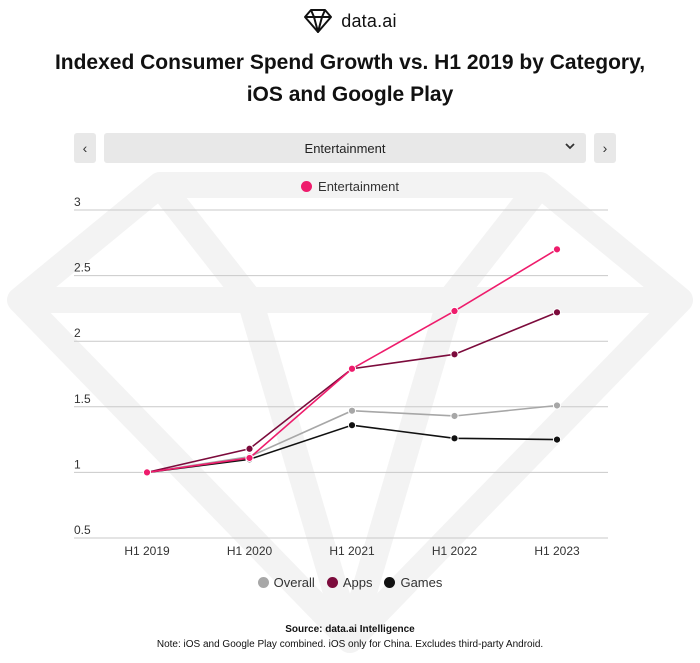 Image resolution: width=700 pixels, height=663 pixels. Describe the element at coordinates (82, 530) in the screenshot. I see `y-tick-label: 0.5` at that location.